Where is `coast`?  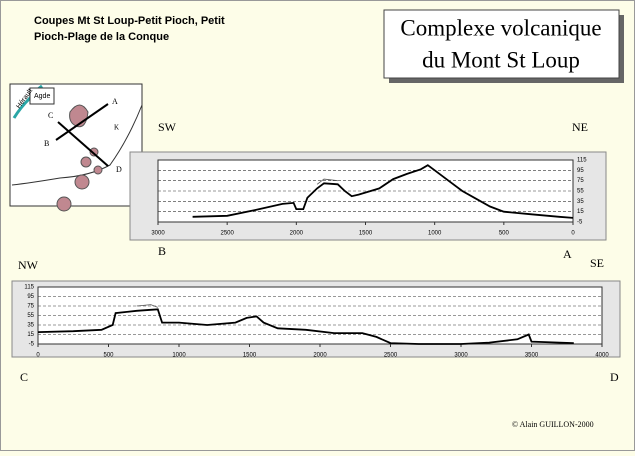 coast is located at coordinates (77, 145).